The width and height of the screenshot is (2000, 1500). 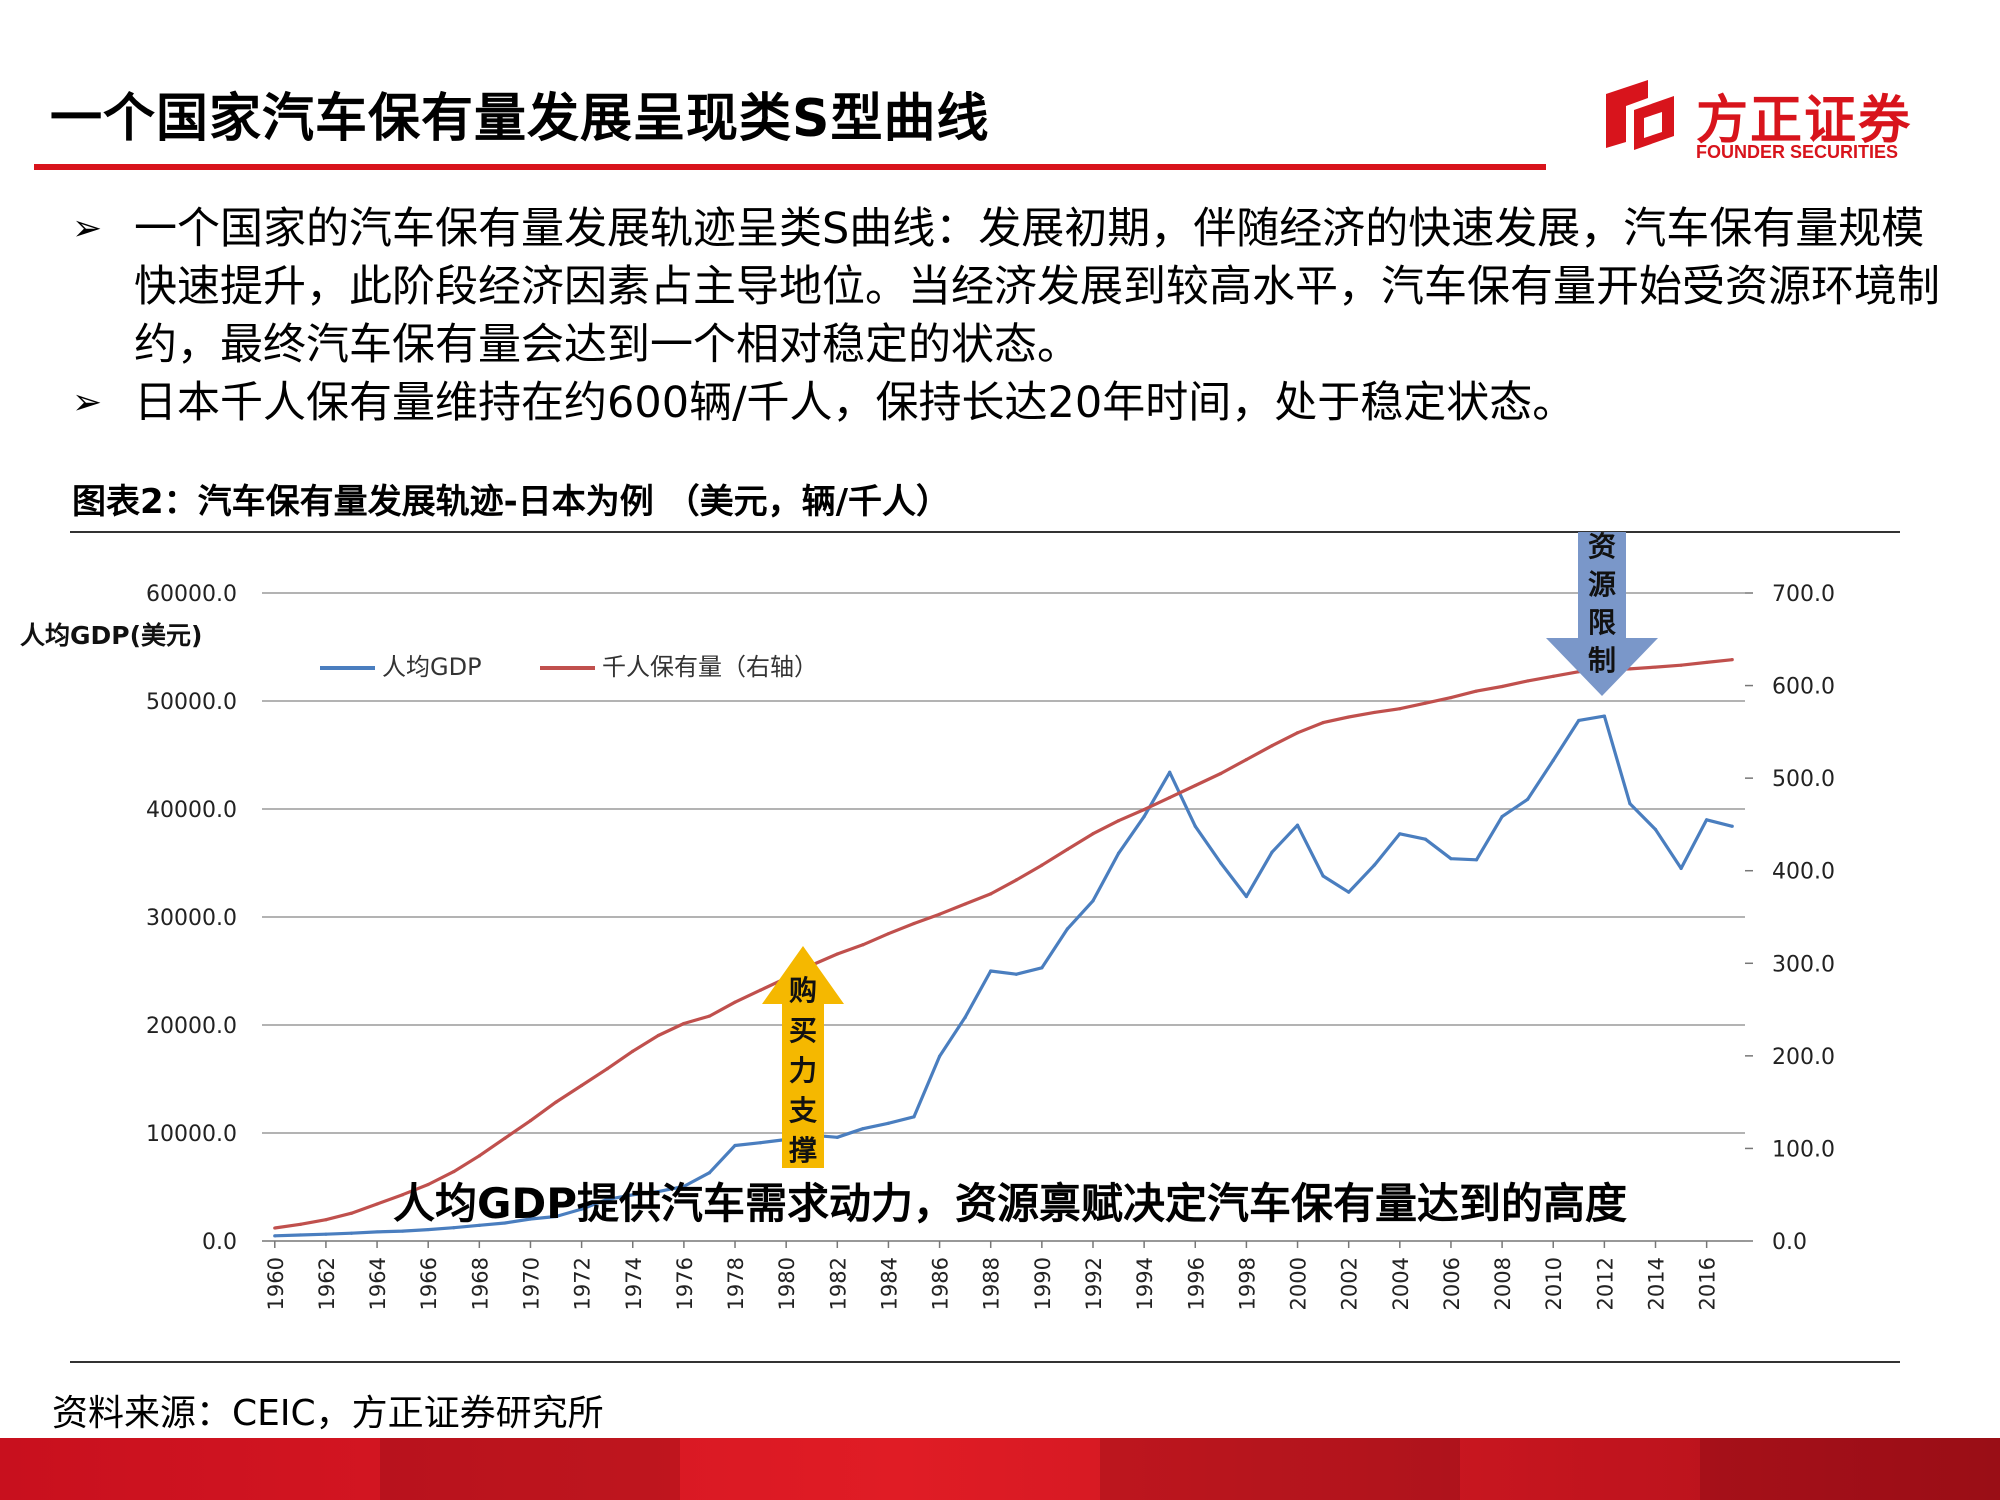 What do you see at coordinates (634, 1283) in the screenshot?
I see `x-tick-label: 1974` at bounding box center [634, 1283].